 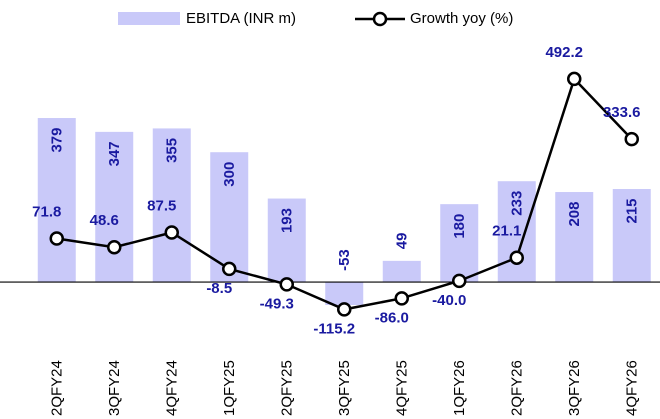 I want to click on bar-label: 208, so click(x=574, y=214).